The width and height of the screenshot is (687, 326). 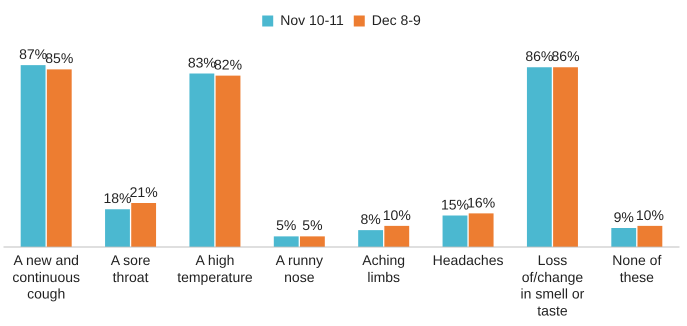 I want to click on x-tick-label: None of these, so click(x=637, y=268).